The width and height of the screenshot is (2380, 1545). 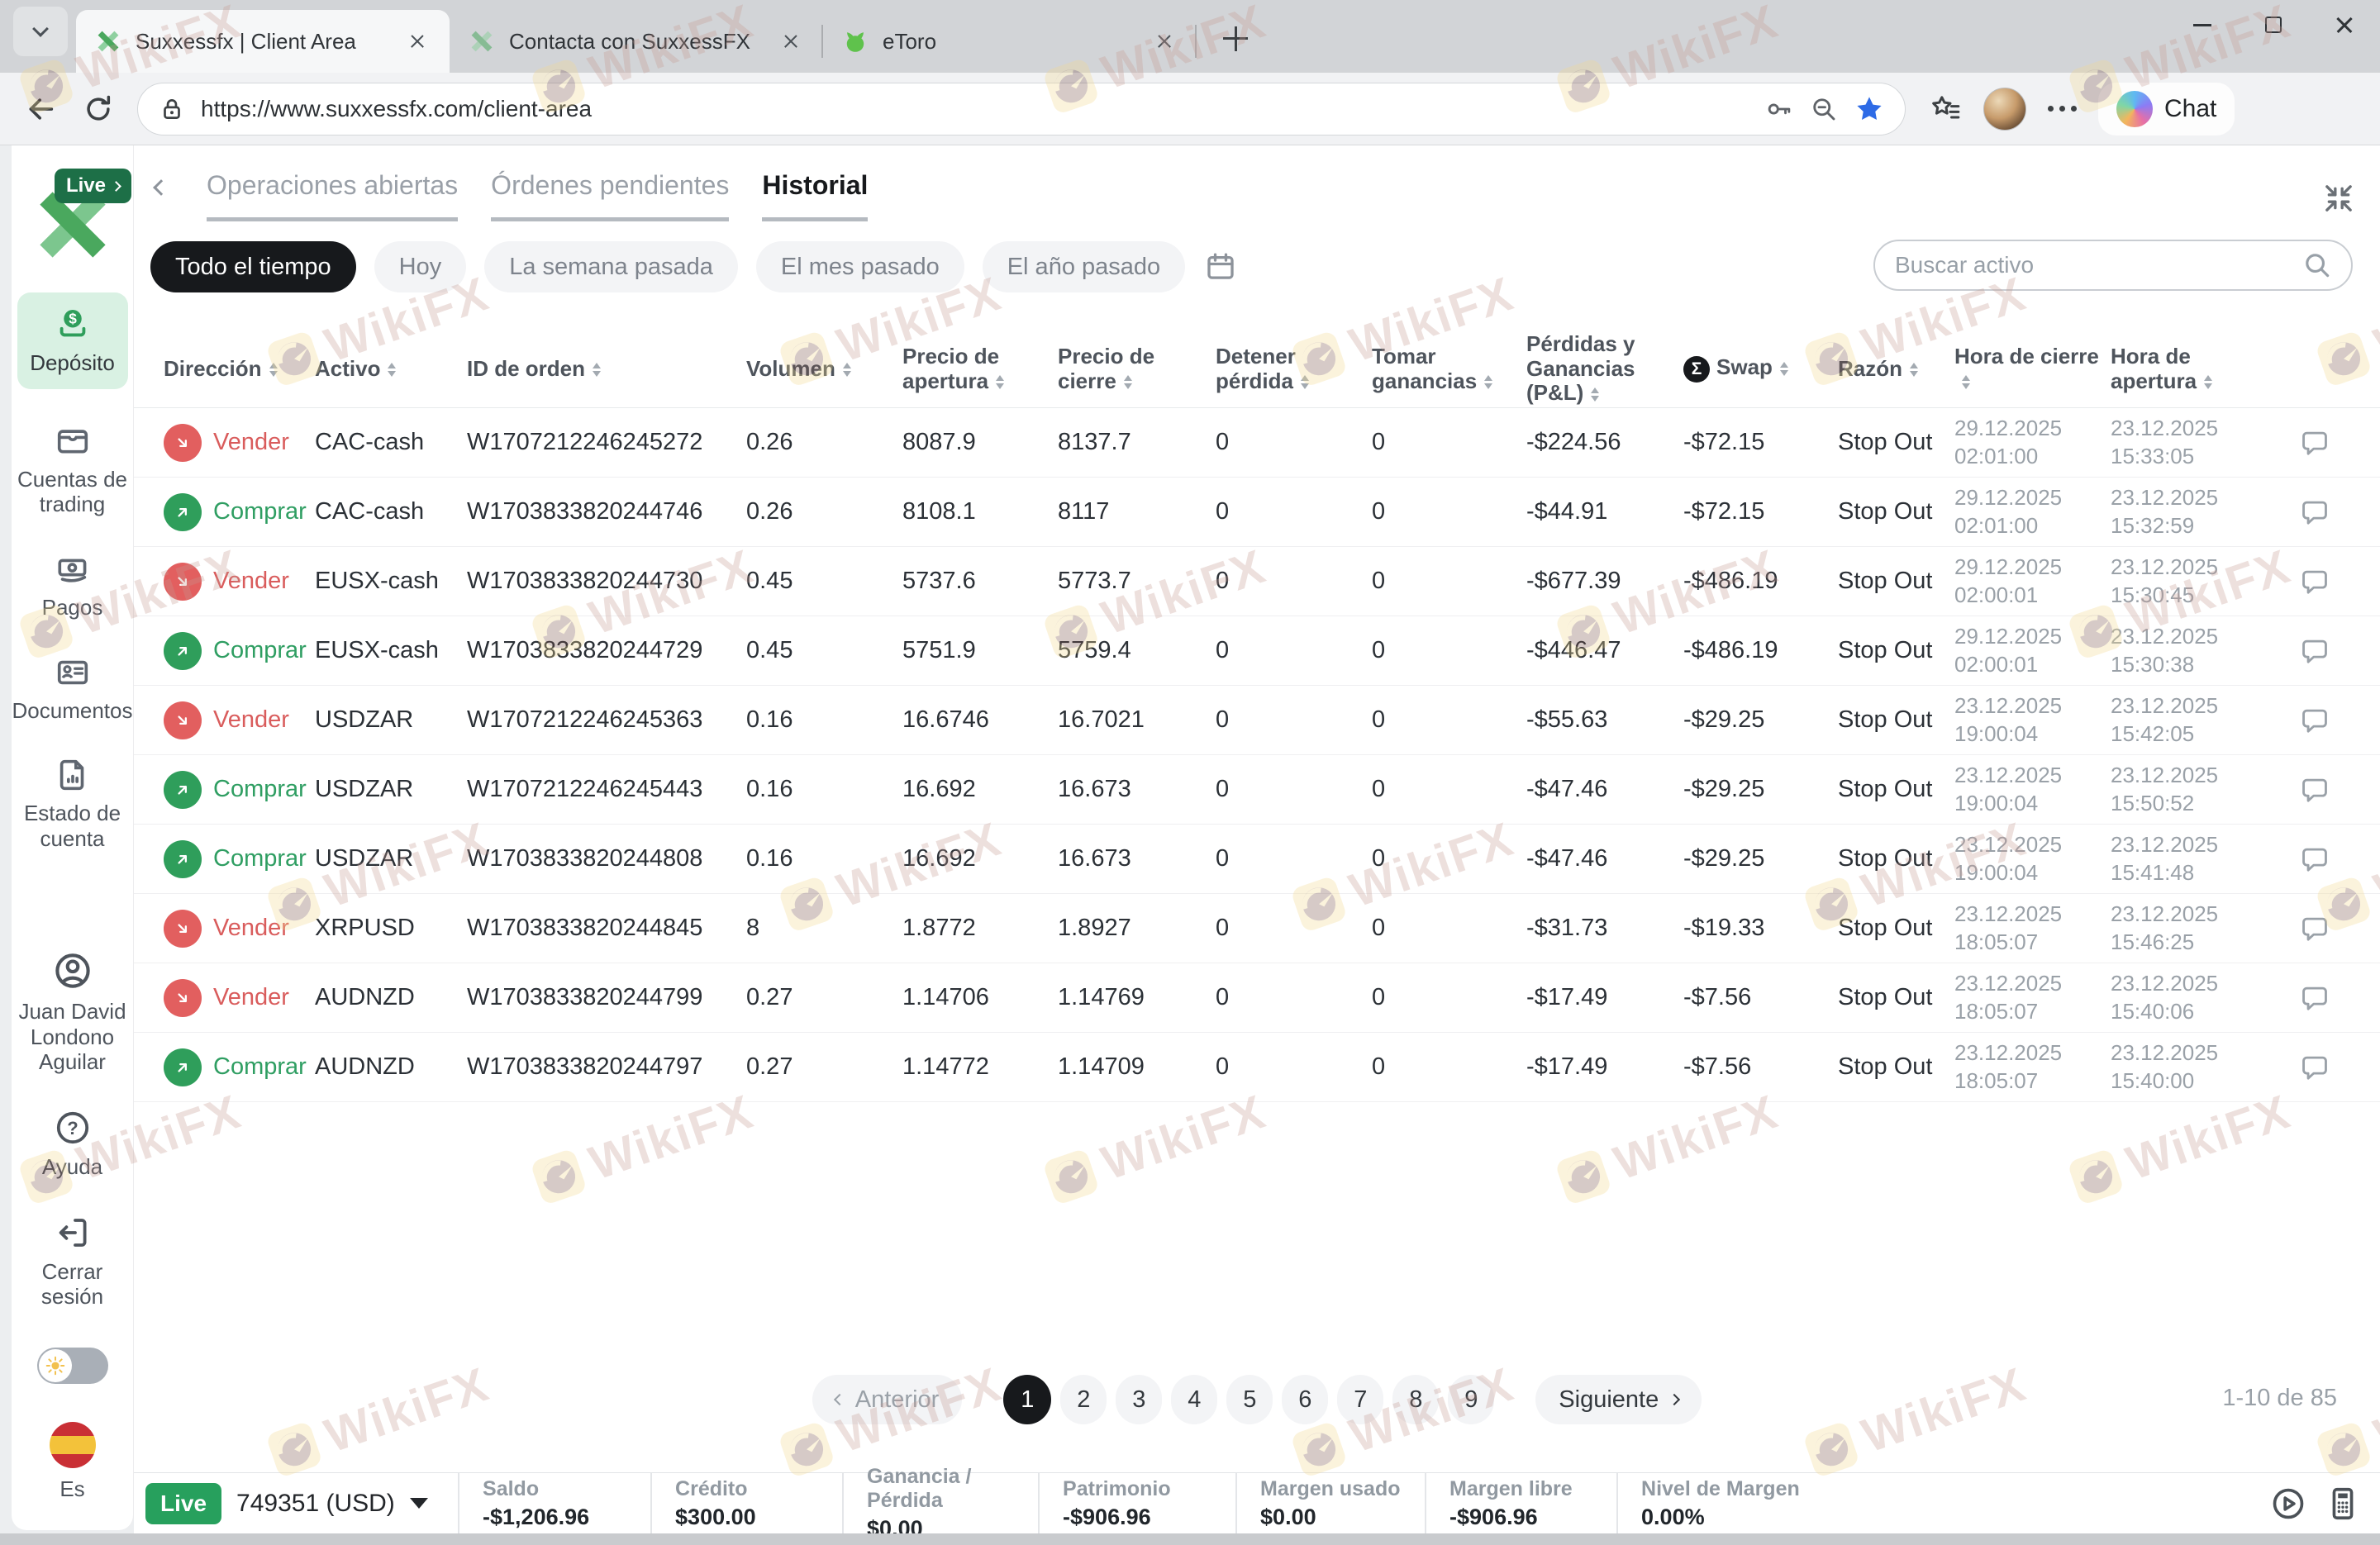 I want to click on page-button-9: 9, so click(x=1471, y=1399).